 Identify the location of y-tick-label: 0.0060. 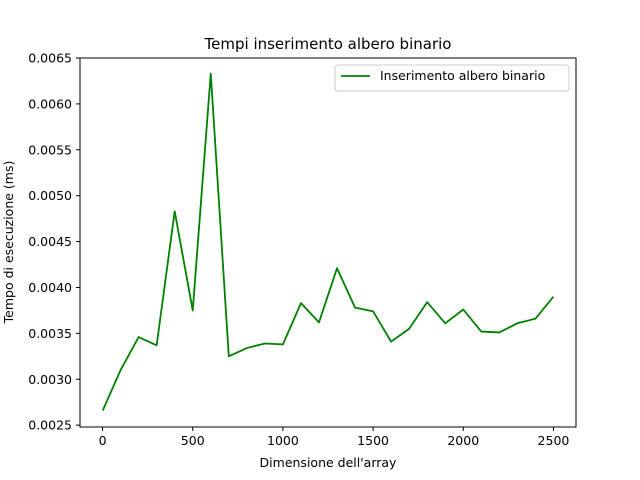
(50, 103).